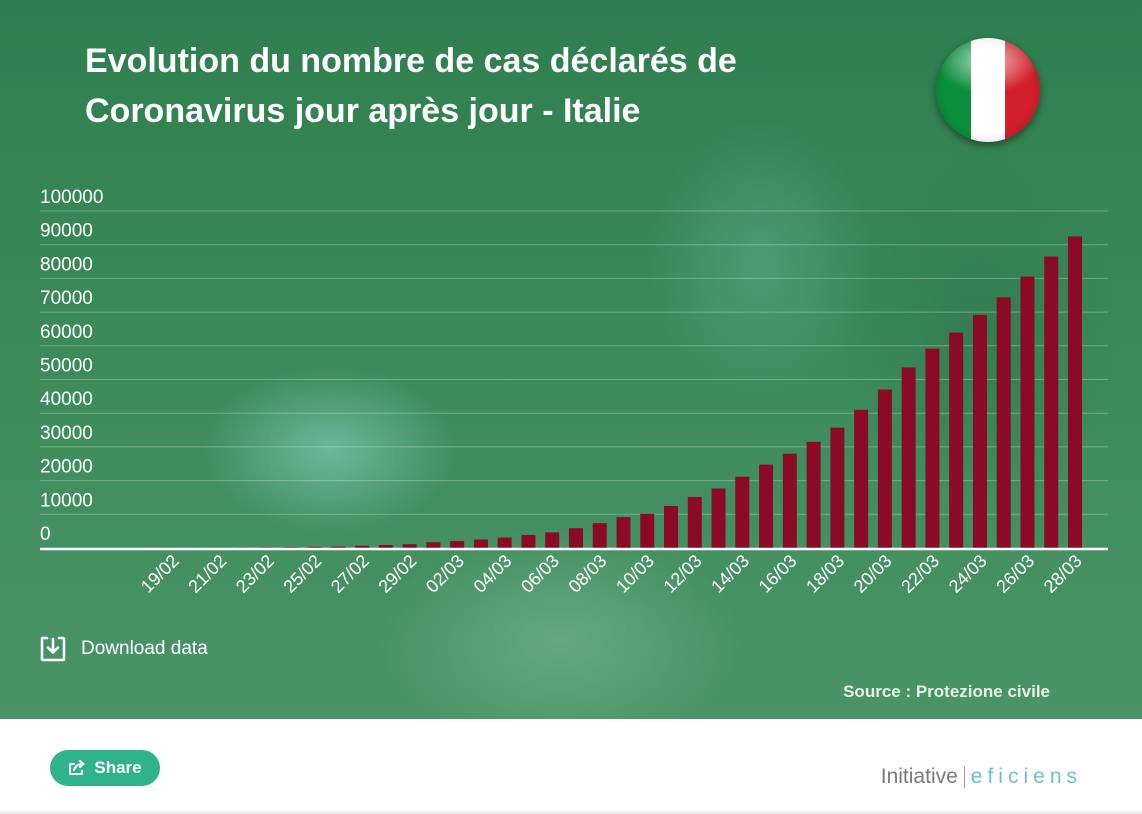 This screenshot has width=1142, height=814. What do you see at coordinates (683, 574) in the screenshot?
I see `x-tick-label: 12/03` at bounding box center [683, 574].